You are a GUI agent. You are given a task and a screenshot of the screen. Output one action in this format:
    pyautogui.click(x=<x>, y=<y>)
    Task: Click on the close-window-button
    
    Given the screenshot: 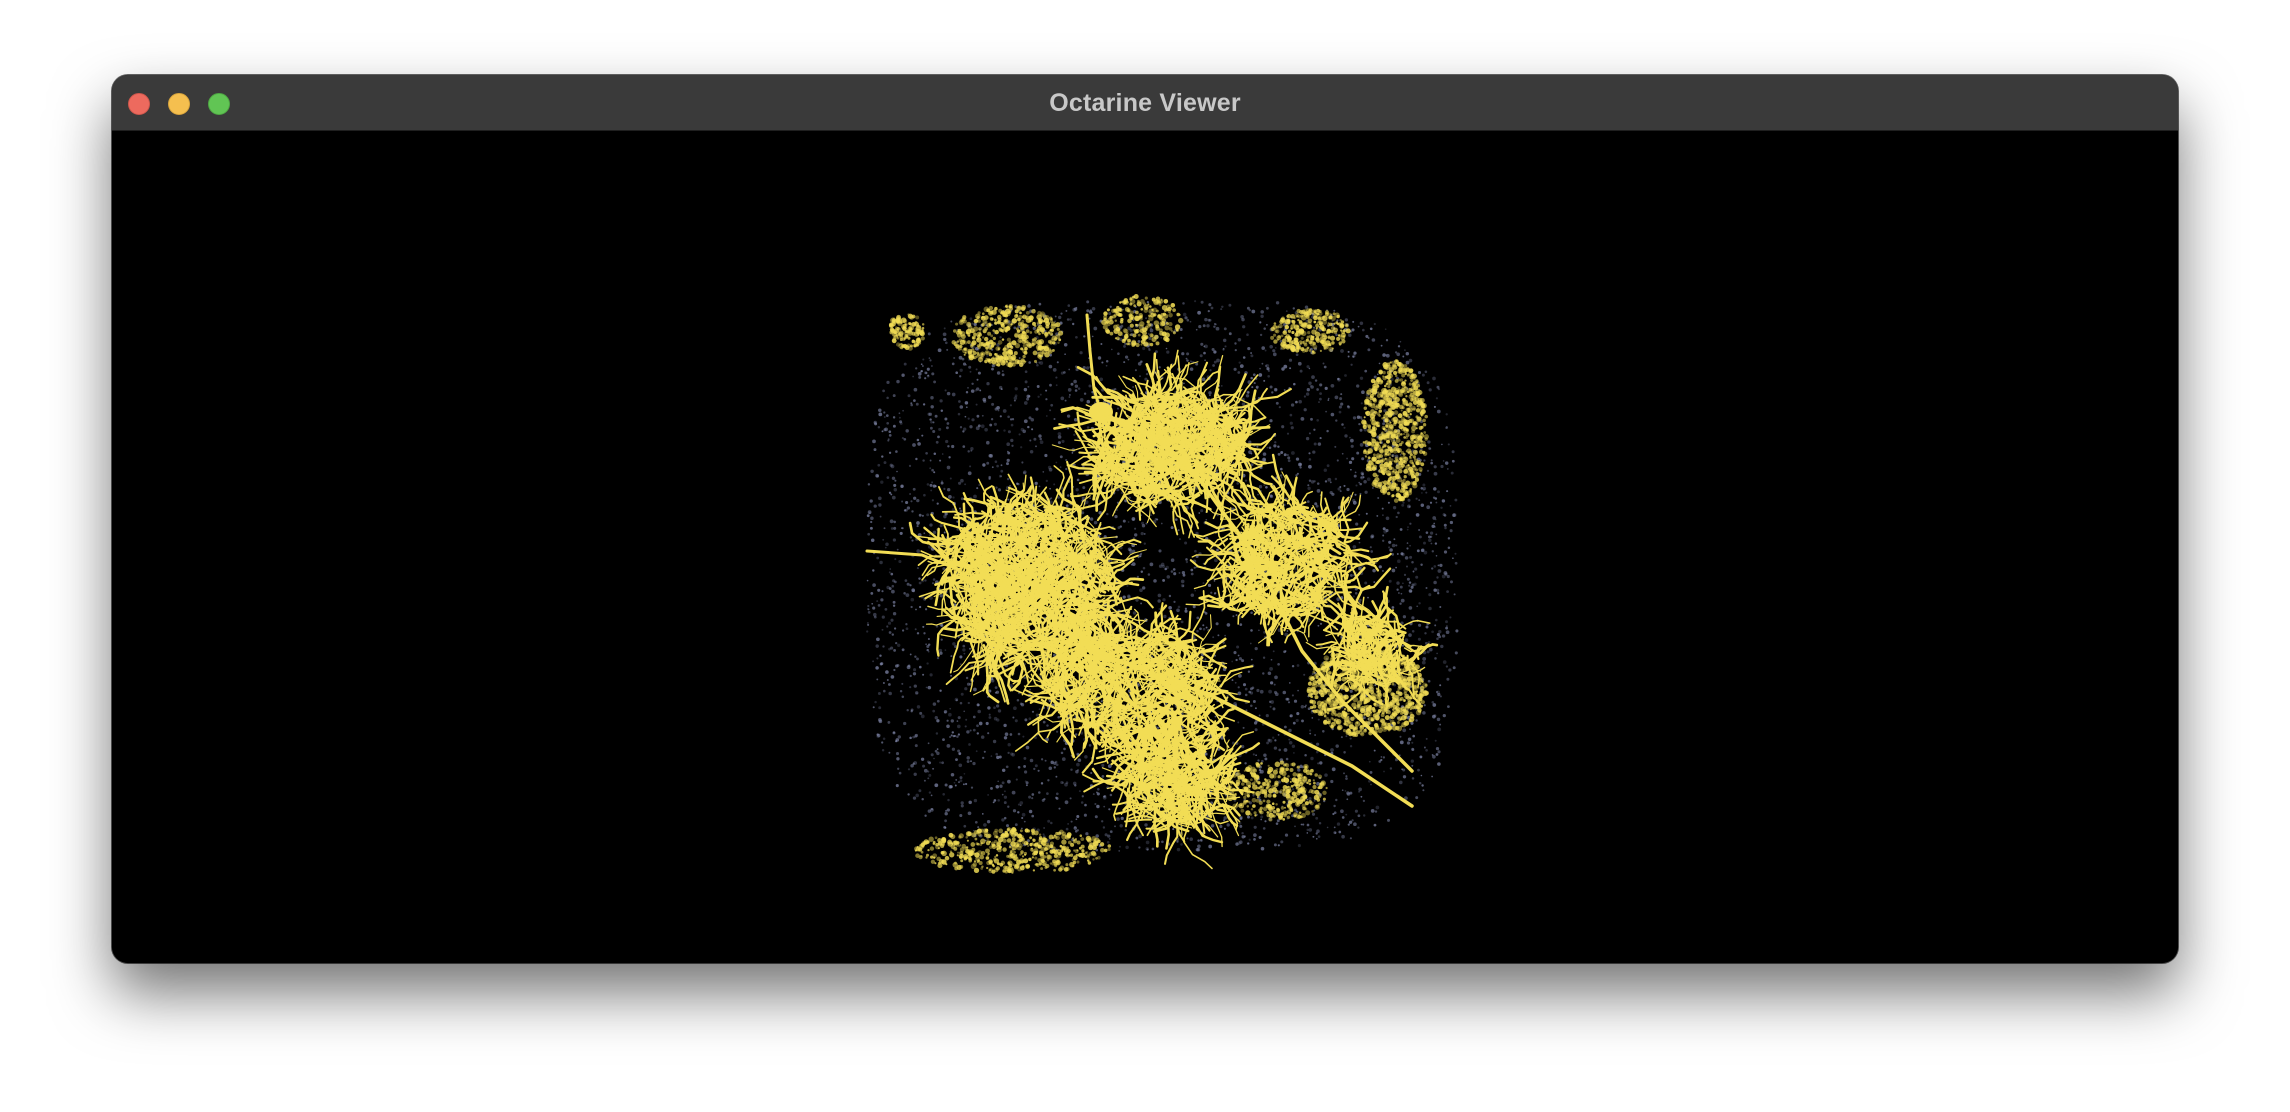 What is the action you would take?
    pyautogui.click(x=139, y=104)
    